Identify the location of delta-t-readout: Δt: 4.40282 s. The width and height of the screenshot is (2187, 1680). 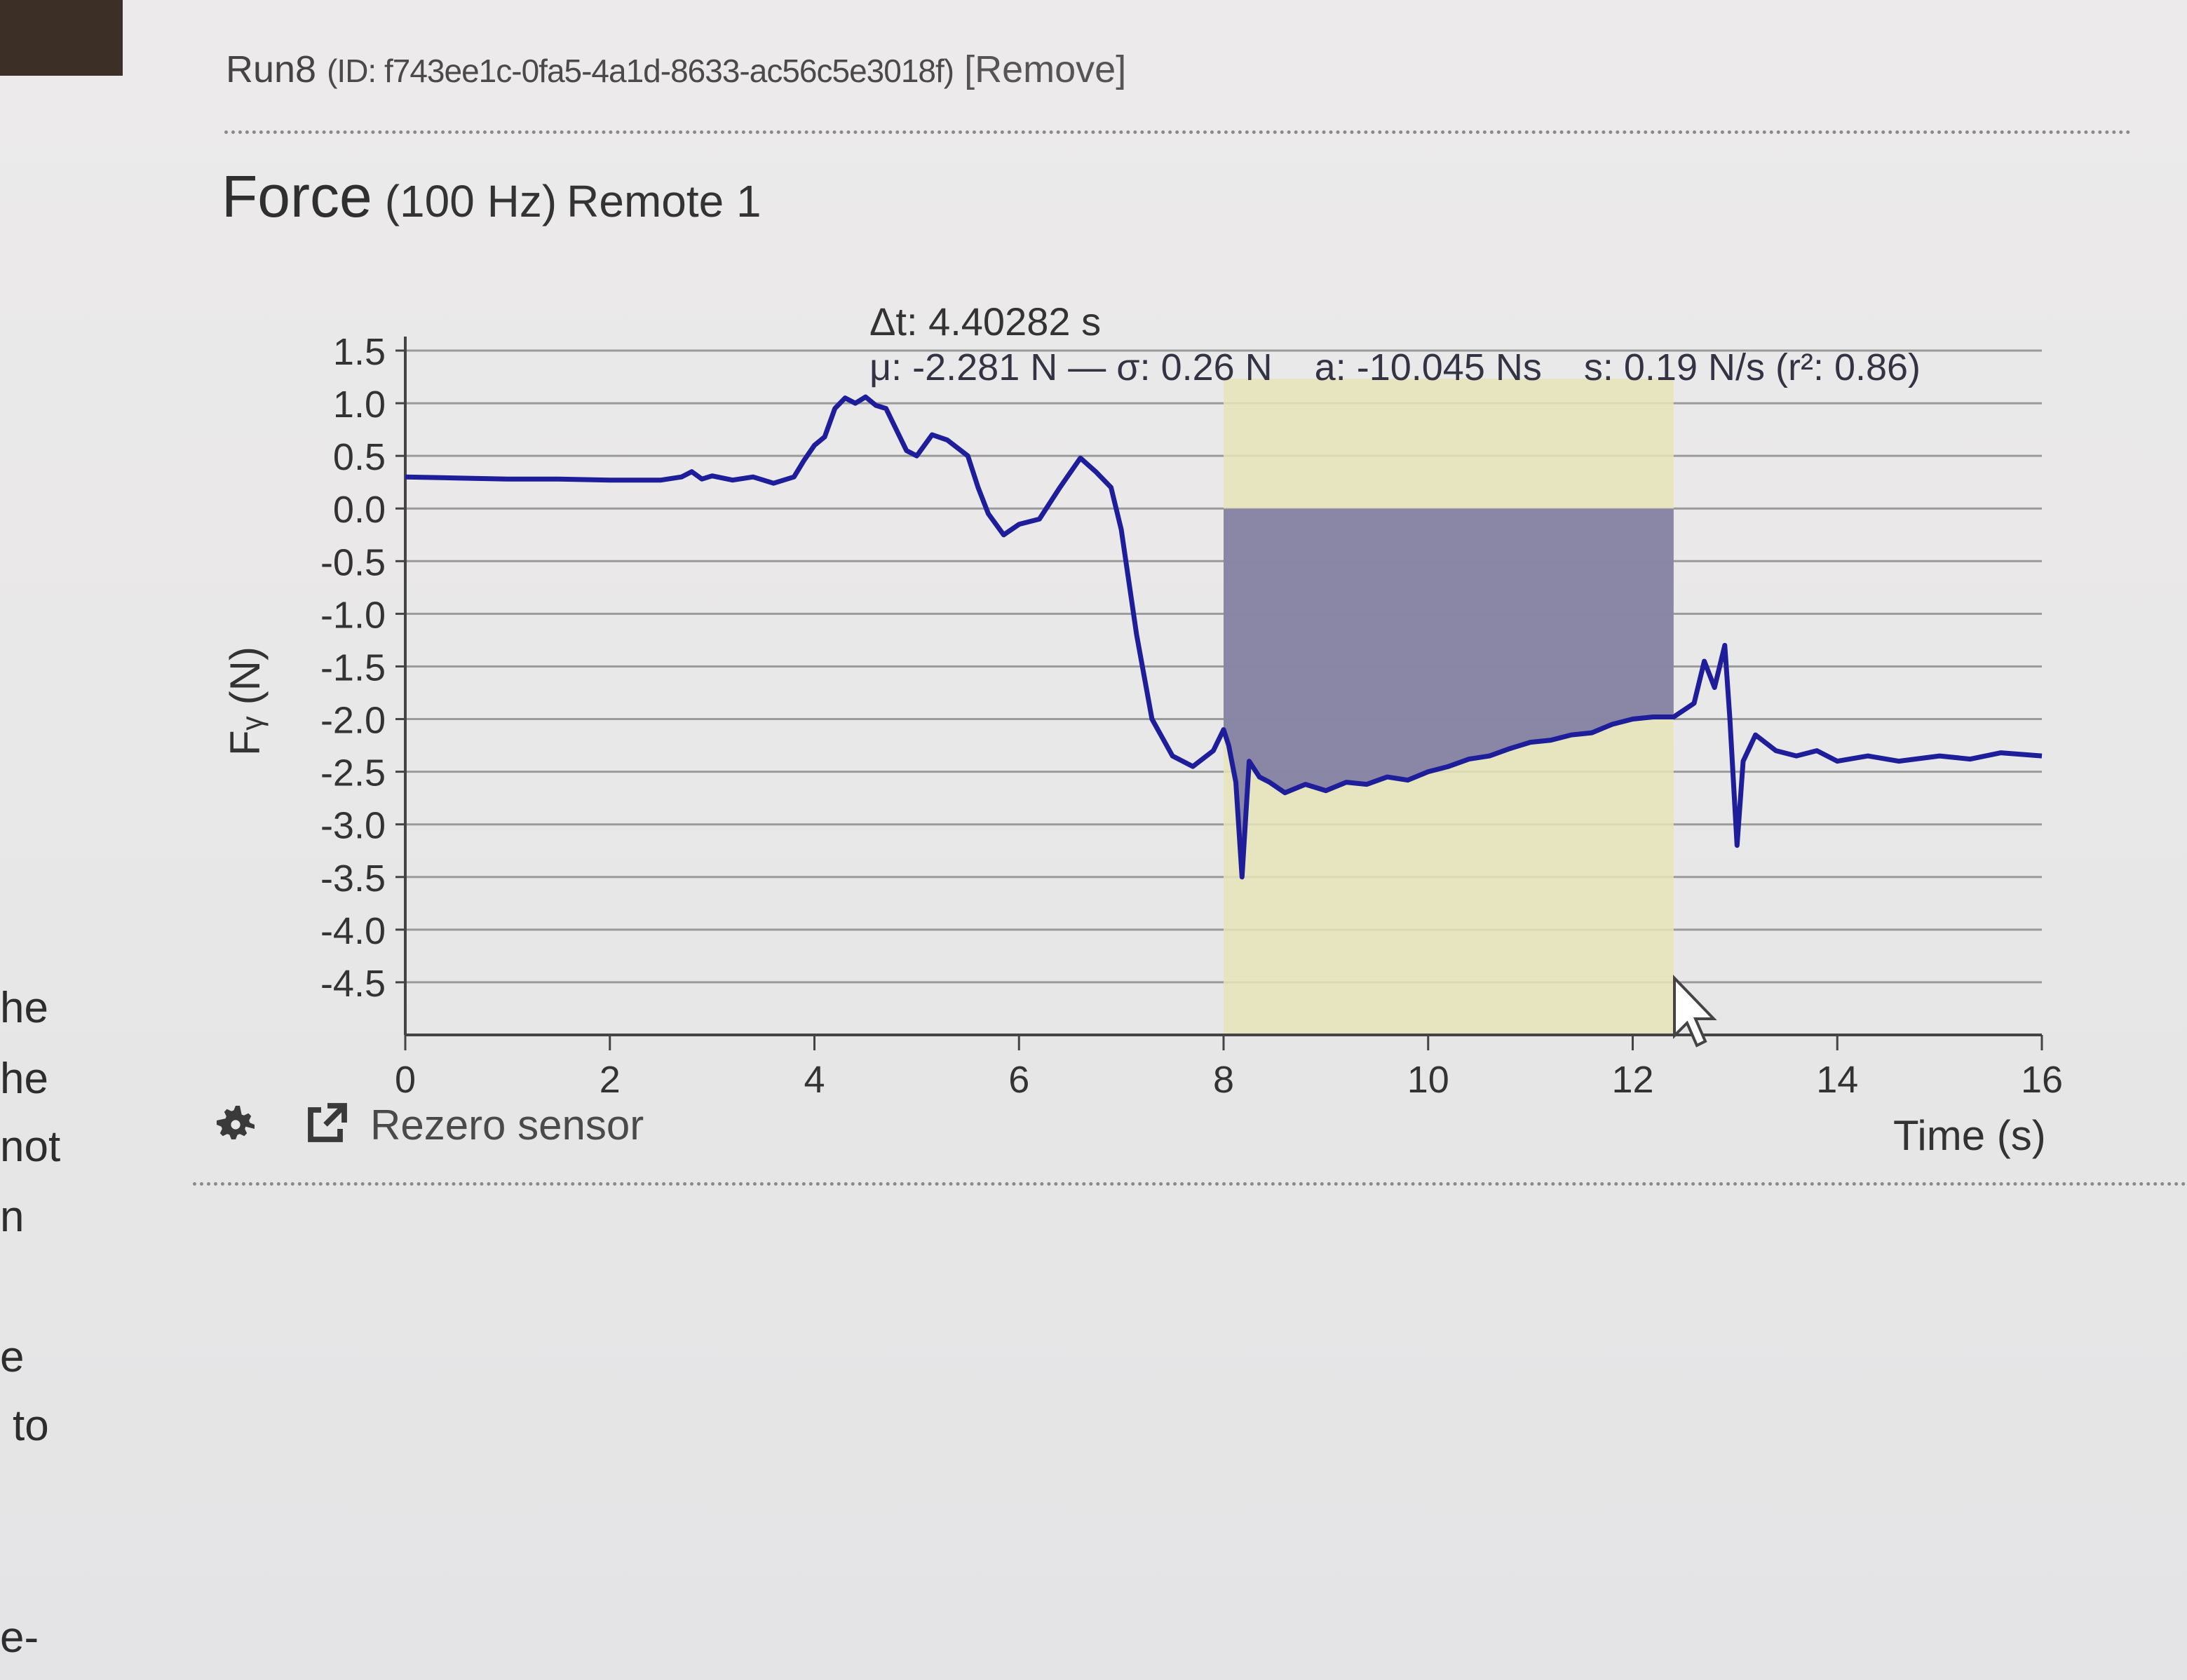
(985, 321).